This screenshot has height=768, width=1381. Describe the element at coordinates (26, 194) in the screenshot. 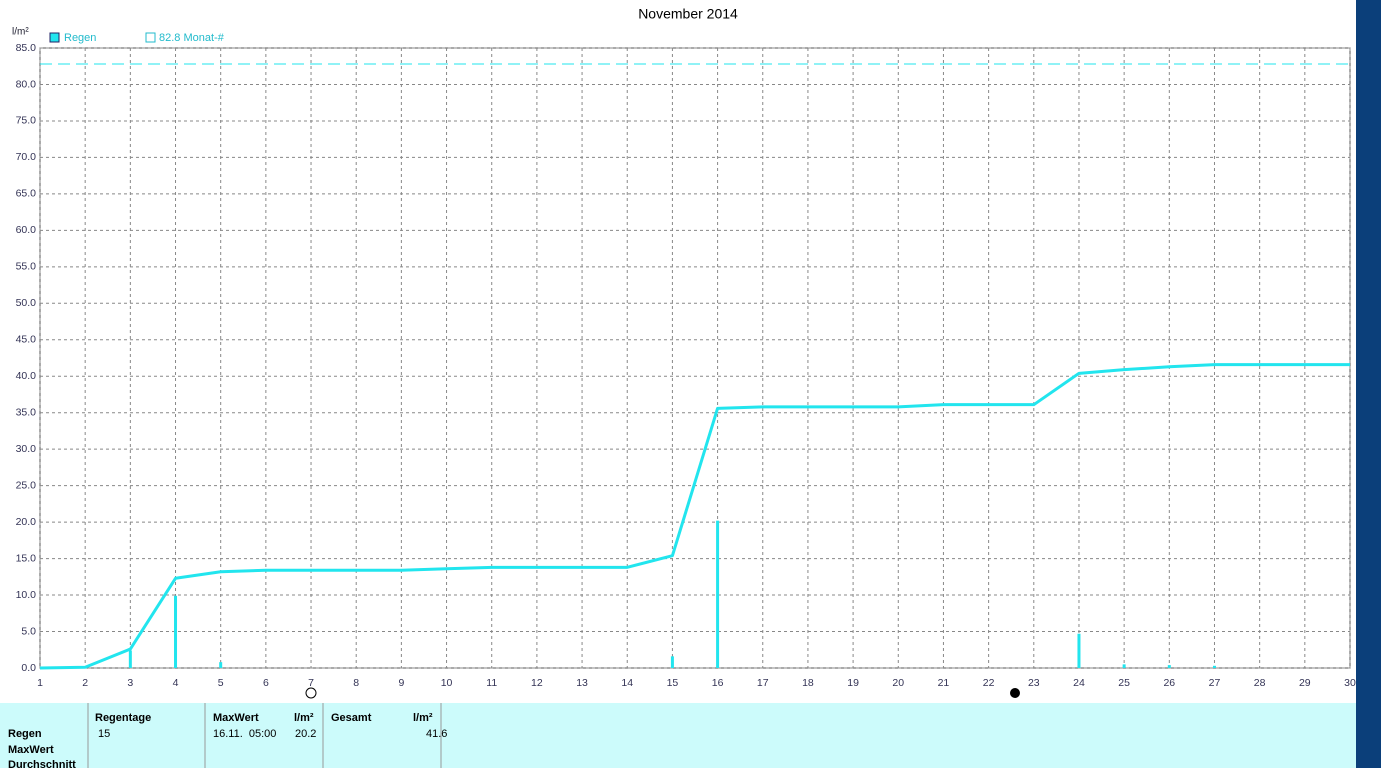

I see `y-tick-label: 65.0` at that location.